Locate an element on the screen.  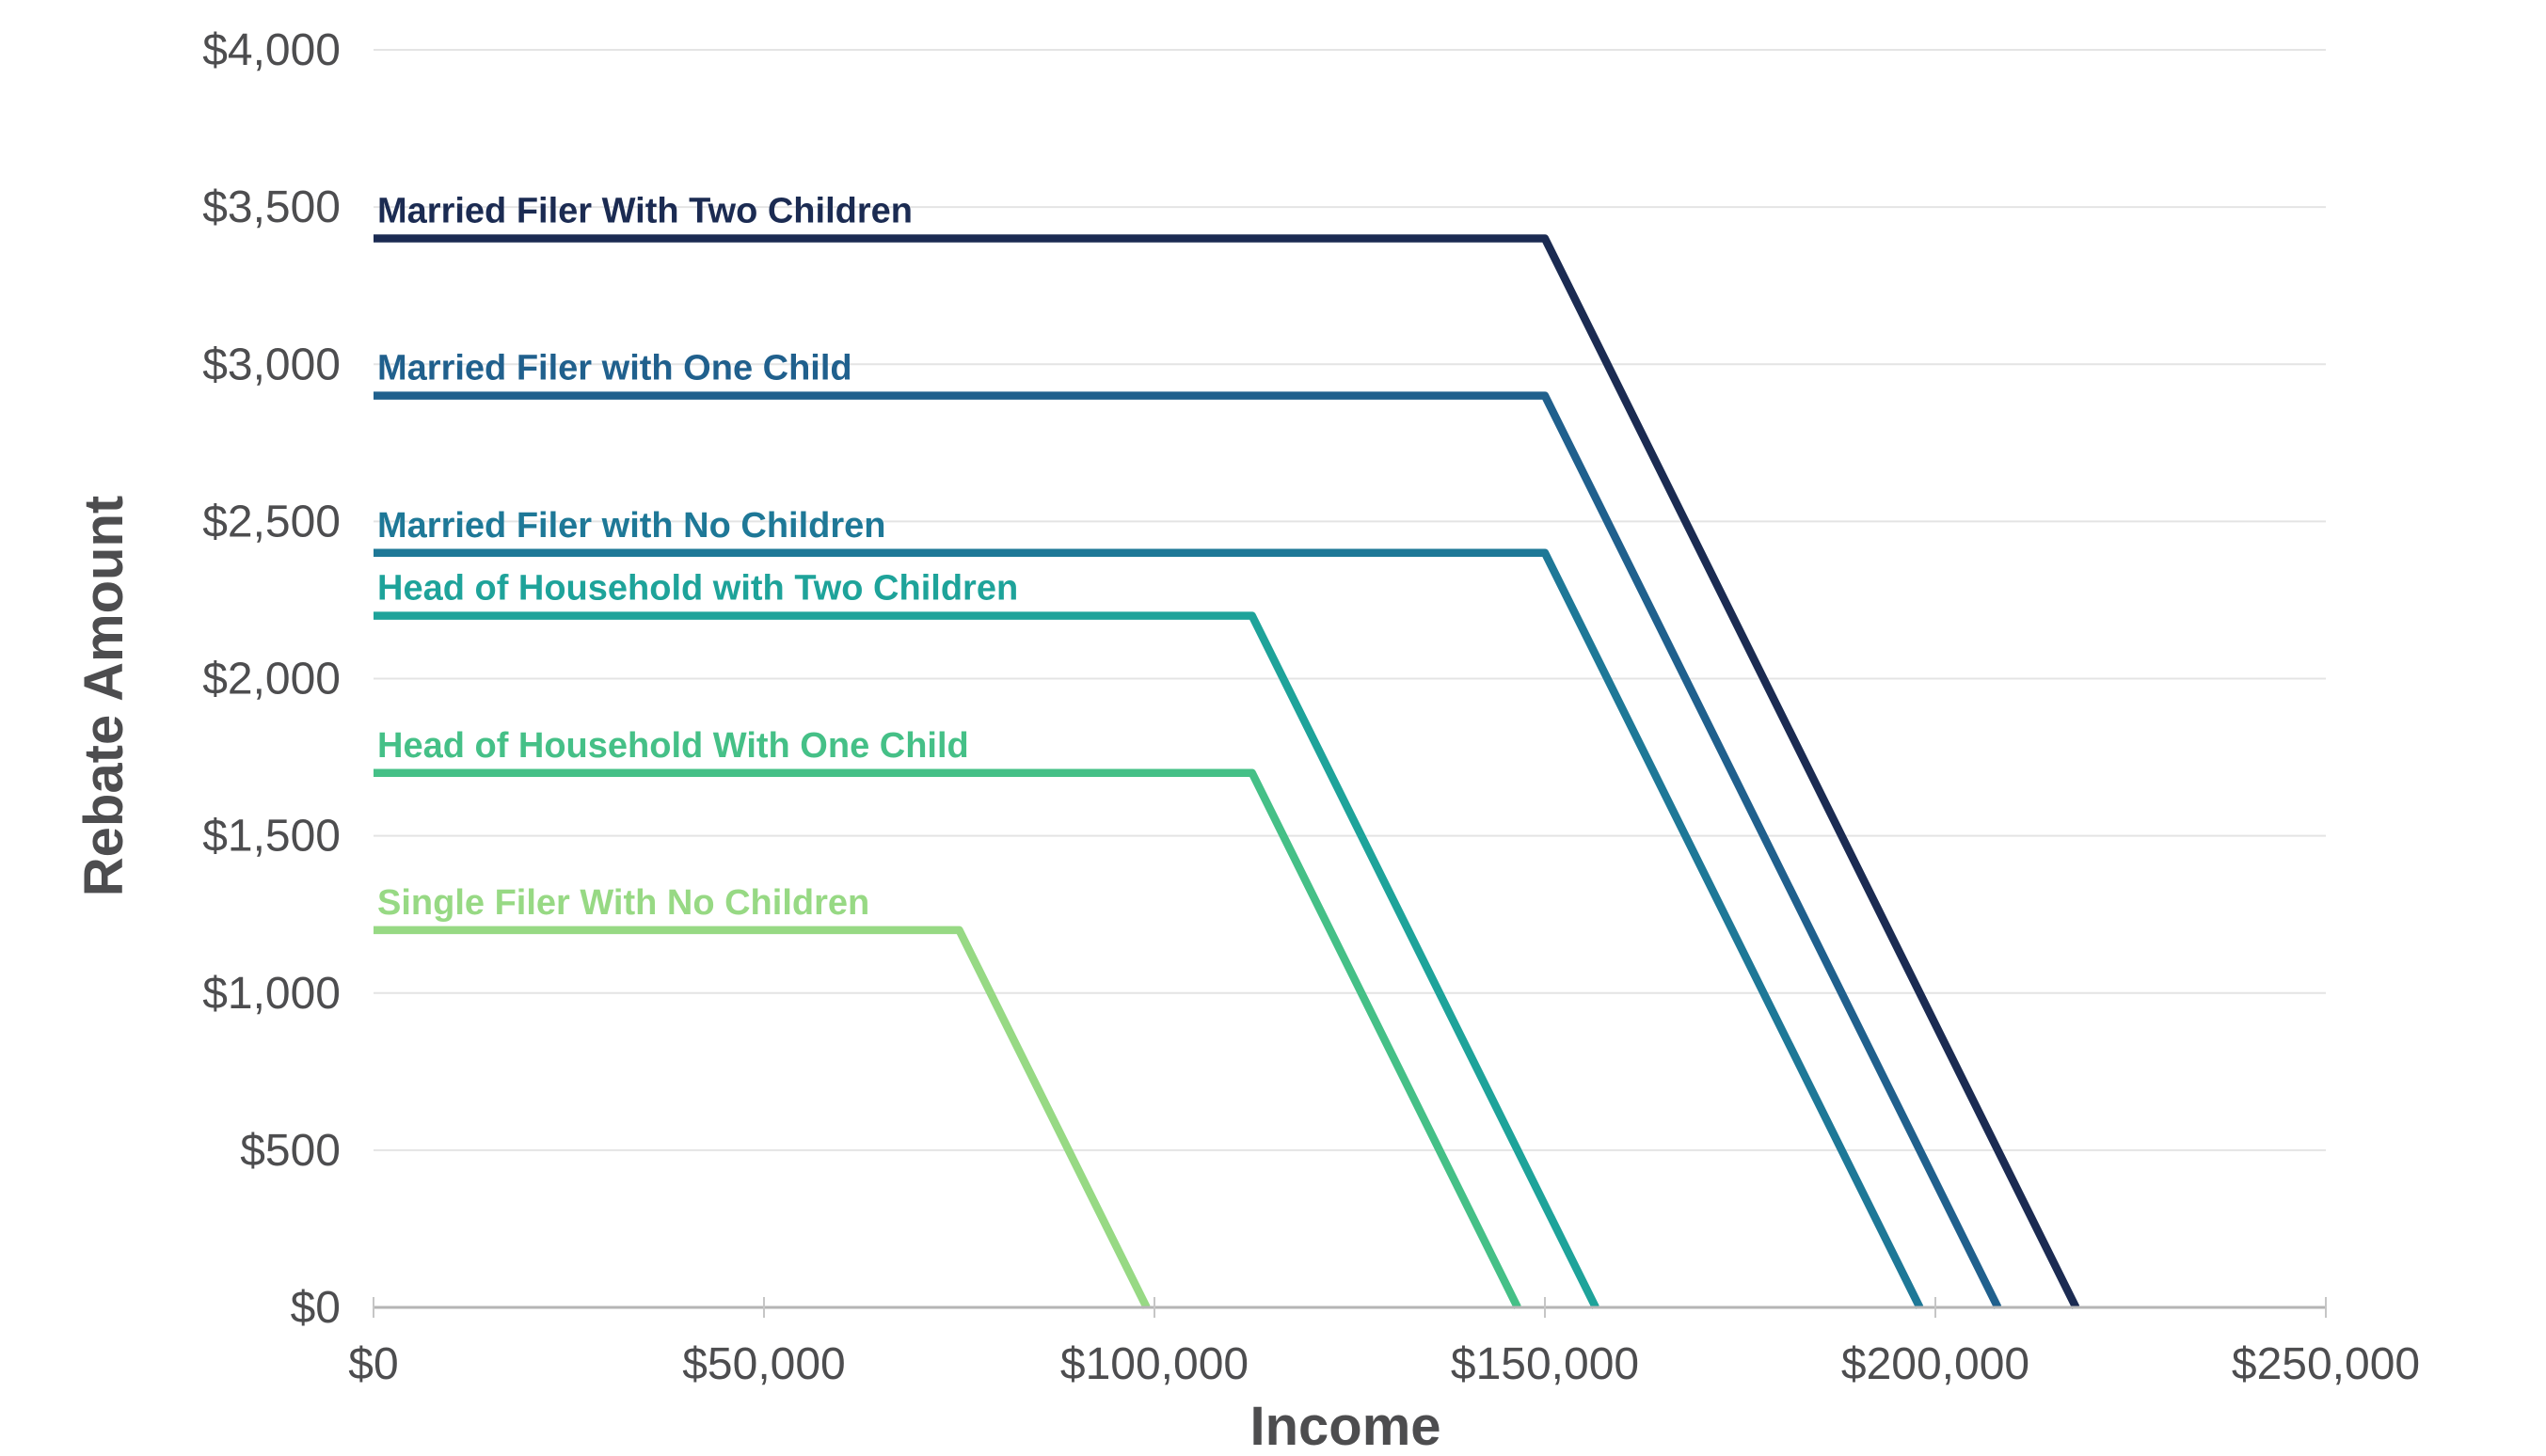
x-axis-layer is located at coordinates (1350, 1307).